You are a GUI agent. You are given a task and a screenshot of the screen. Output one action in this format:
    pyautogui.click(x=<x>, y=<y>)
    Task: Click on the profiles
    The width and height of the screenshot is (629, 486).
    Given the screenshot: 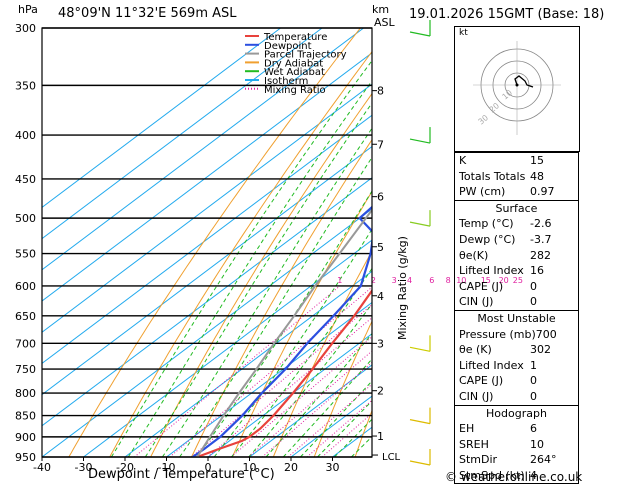 What is the action you would take?
    pyautogui.click(x=281, y=331)
    